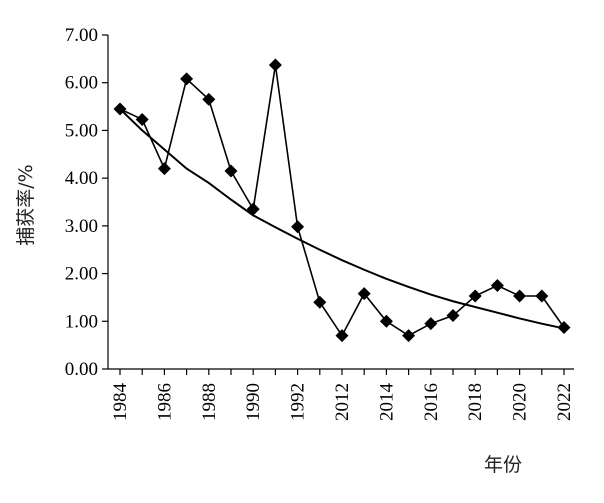 This screenshot has width=604, height=503. What do you see at coordinates (209, 402) in the screenshot?
I see `x-tick-label: 1988` at bounding box center [209, 402].